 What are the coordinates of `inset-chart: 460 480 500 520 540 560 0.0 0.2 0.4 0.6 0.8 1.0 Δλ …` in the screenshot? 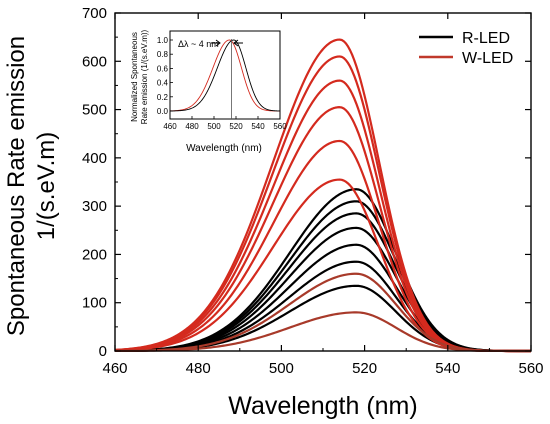 It's located at (208, 91).